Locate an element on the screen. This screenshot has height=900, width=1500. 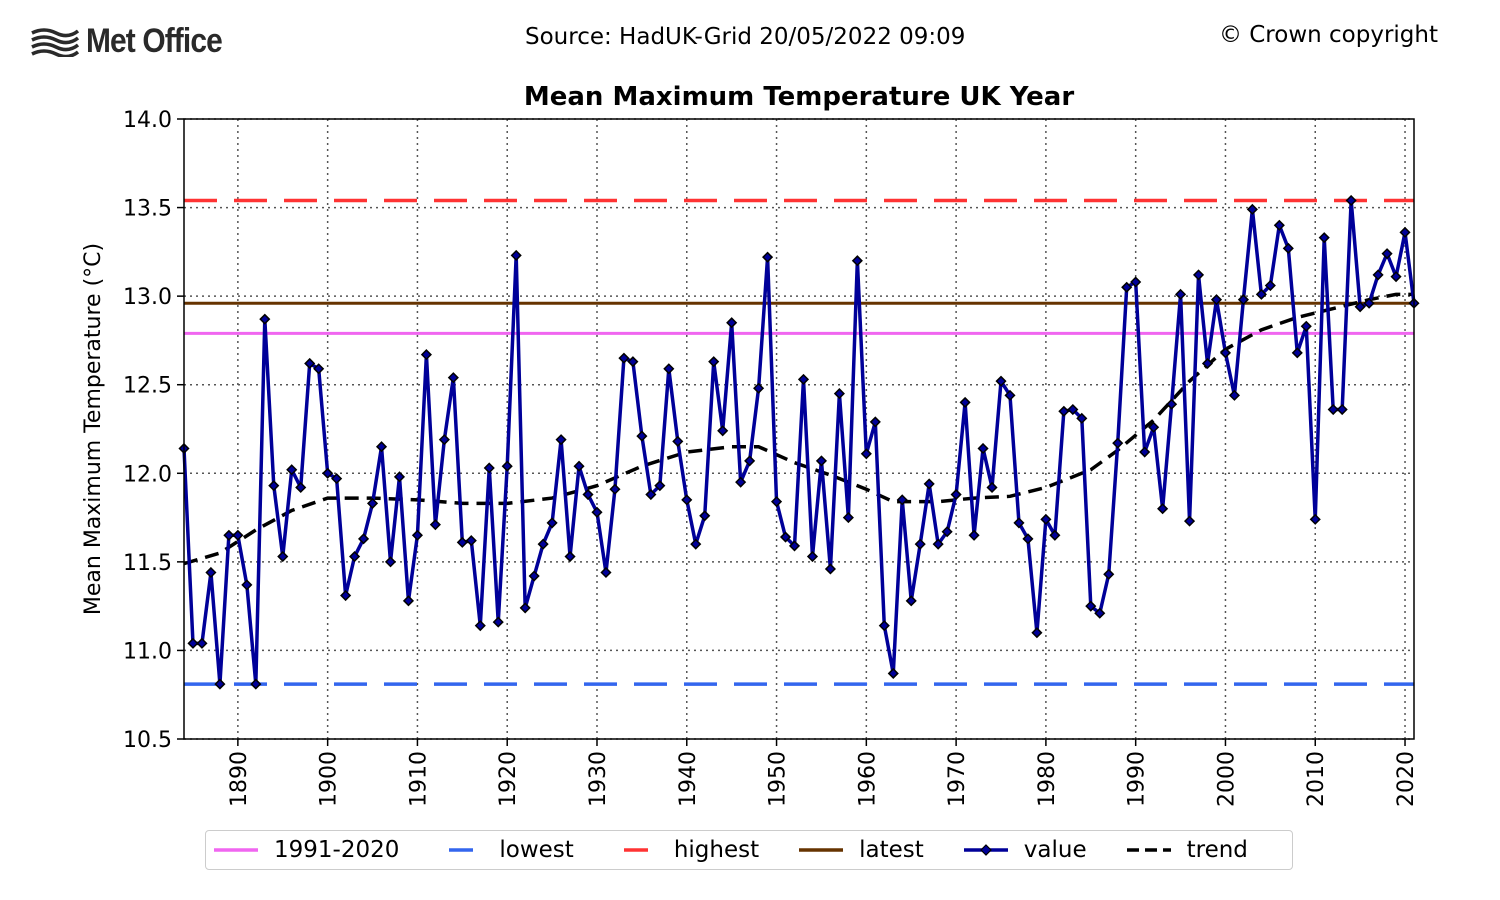
y-tick-label: 12.0 is located at coordinates (147, 474).